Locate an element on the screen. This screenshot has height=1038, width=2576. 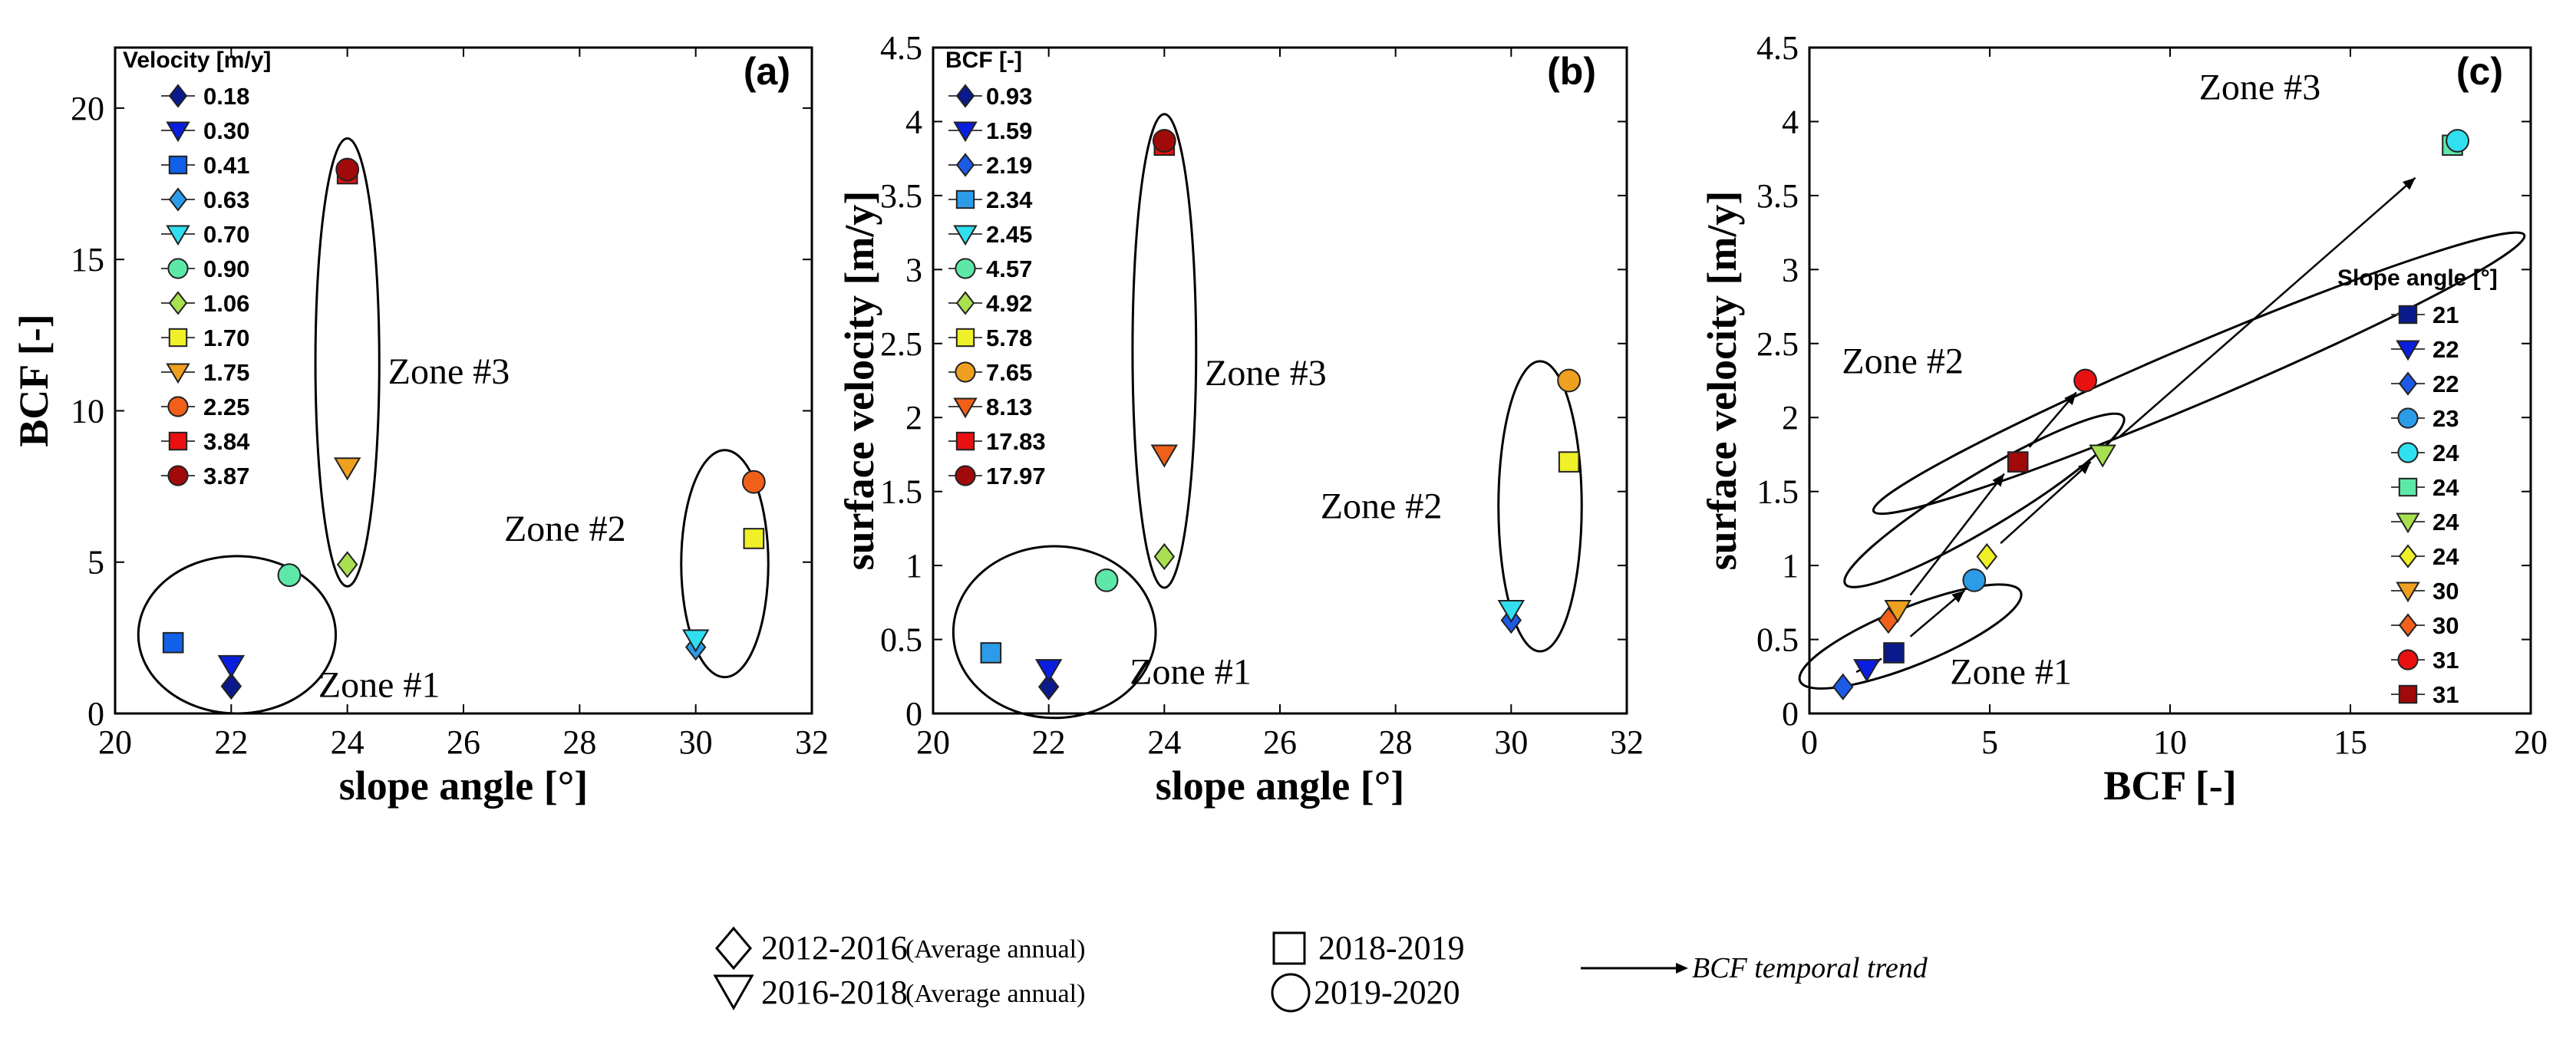
x-tick-label: 15 is located at coordinates (2350, 742).